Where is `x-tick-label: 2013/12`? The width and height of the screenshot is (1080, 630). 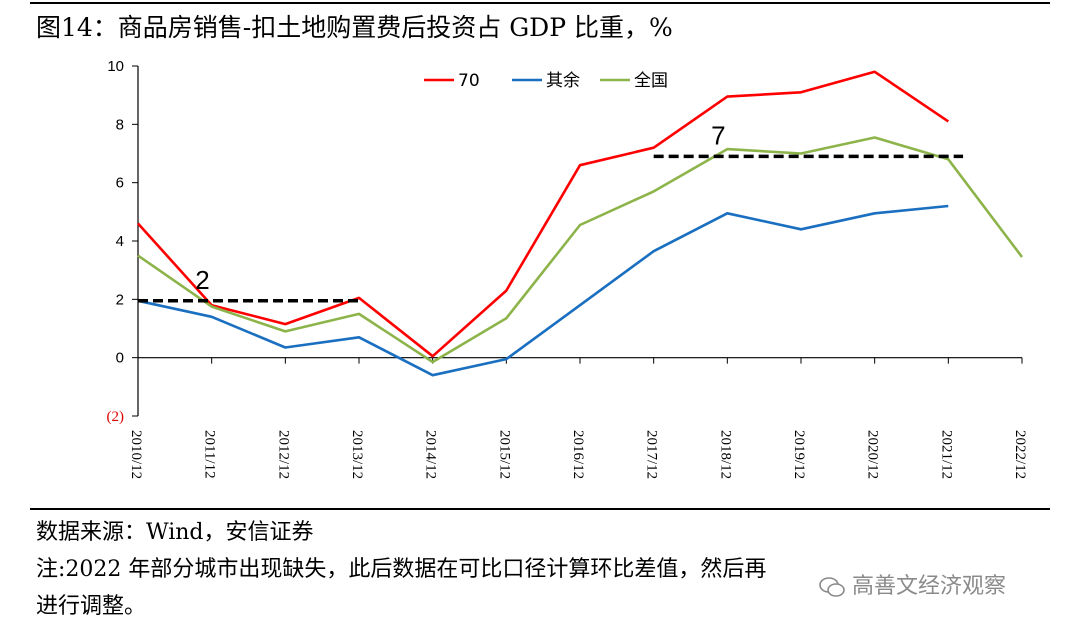 x-tick-label: 2013/12 is located at coordinates (357, 454).